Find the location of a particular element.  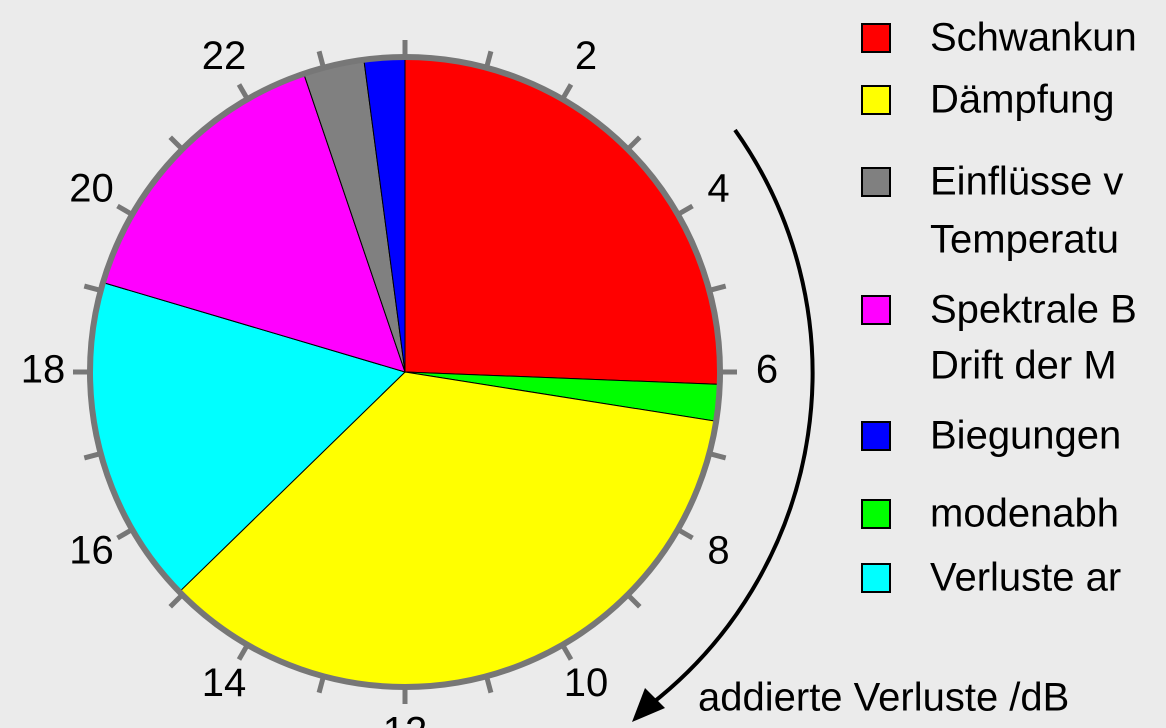

tick-label: 18 is located at coordinates (43, 370).